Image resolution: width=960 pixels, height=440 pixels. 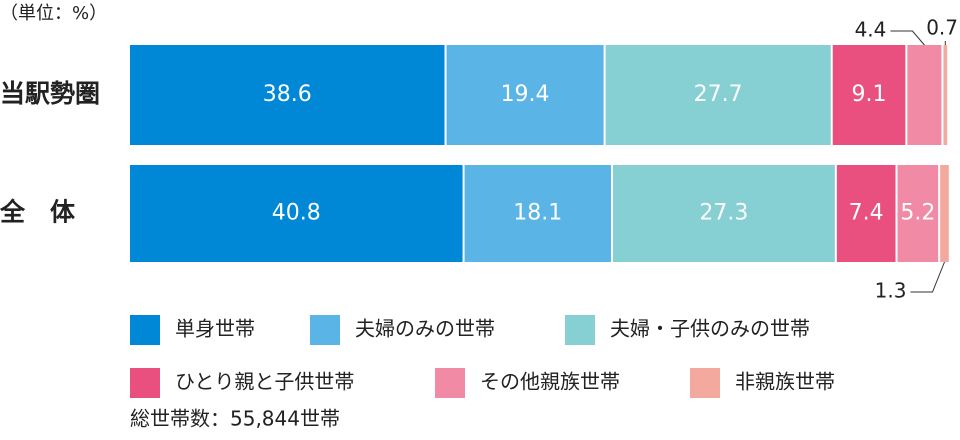 I want to click on value-label: 19.4, so click(x=525, y=94).